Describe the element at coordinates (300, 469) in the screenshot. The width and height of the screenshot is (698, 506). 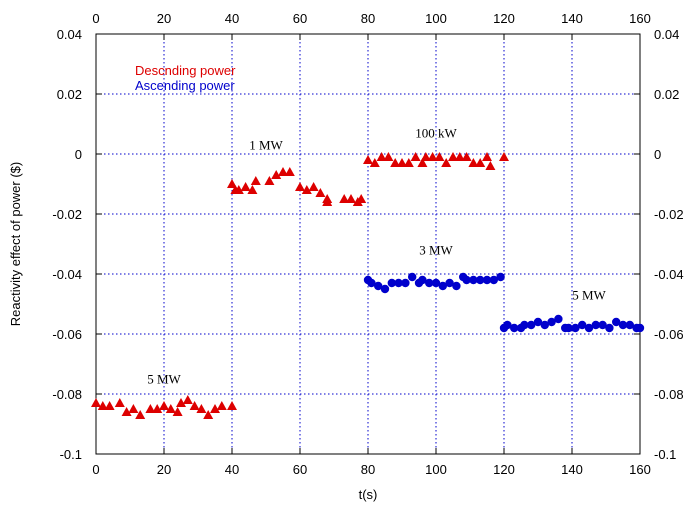
I see `x-tick-label: 60` at that location.